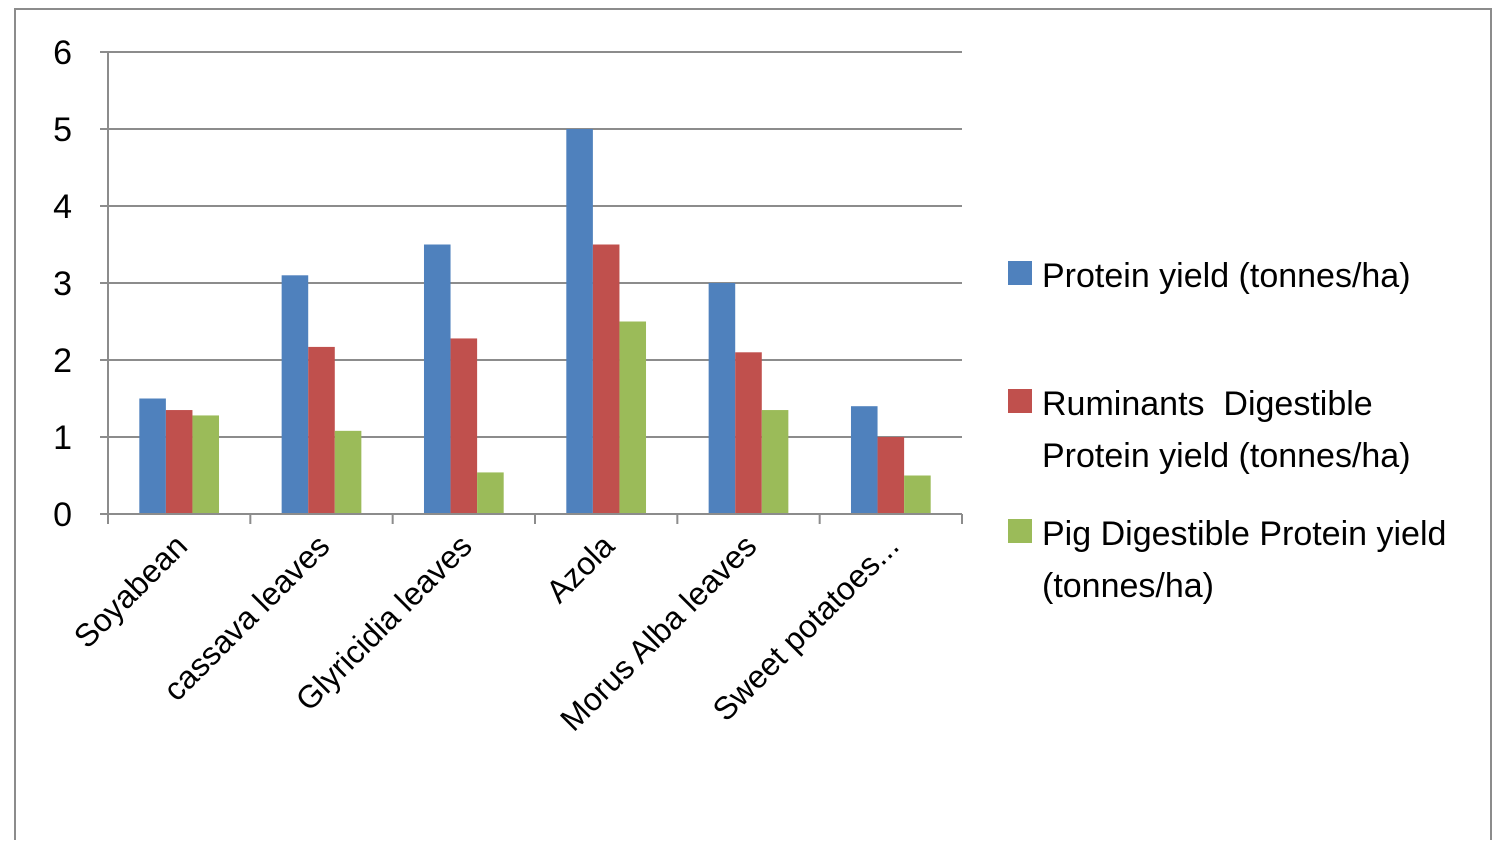  Describe the element at coordinates (1020, 401) in the screenshot. I see `legend-swatch-ruminants-digestible` at that location.